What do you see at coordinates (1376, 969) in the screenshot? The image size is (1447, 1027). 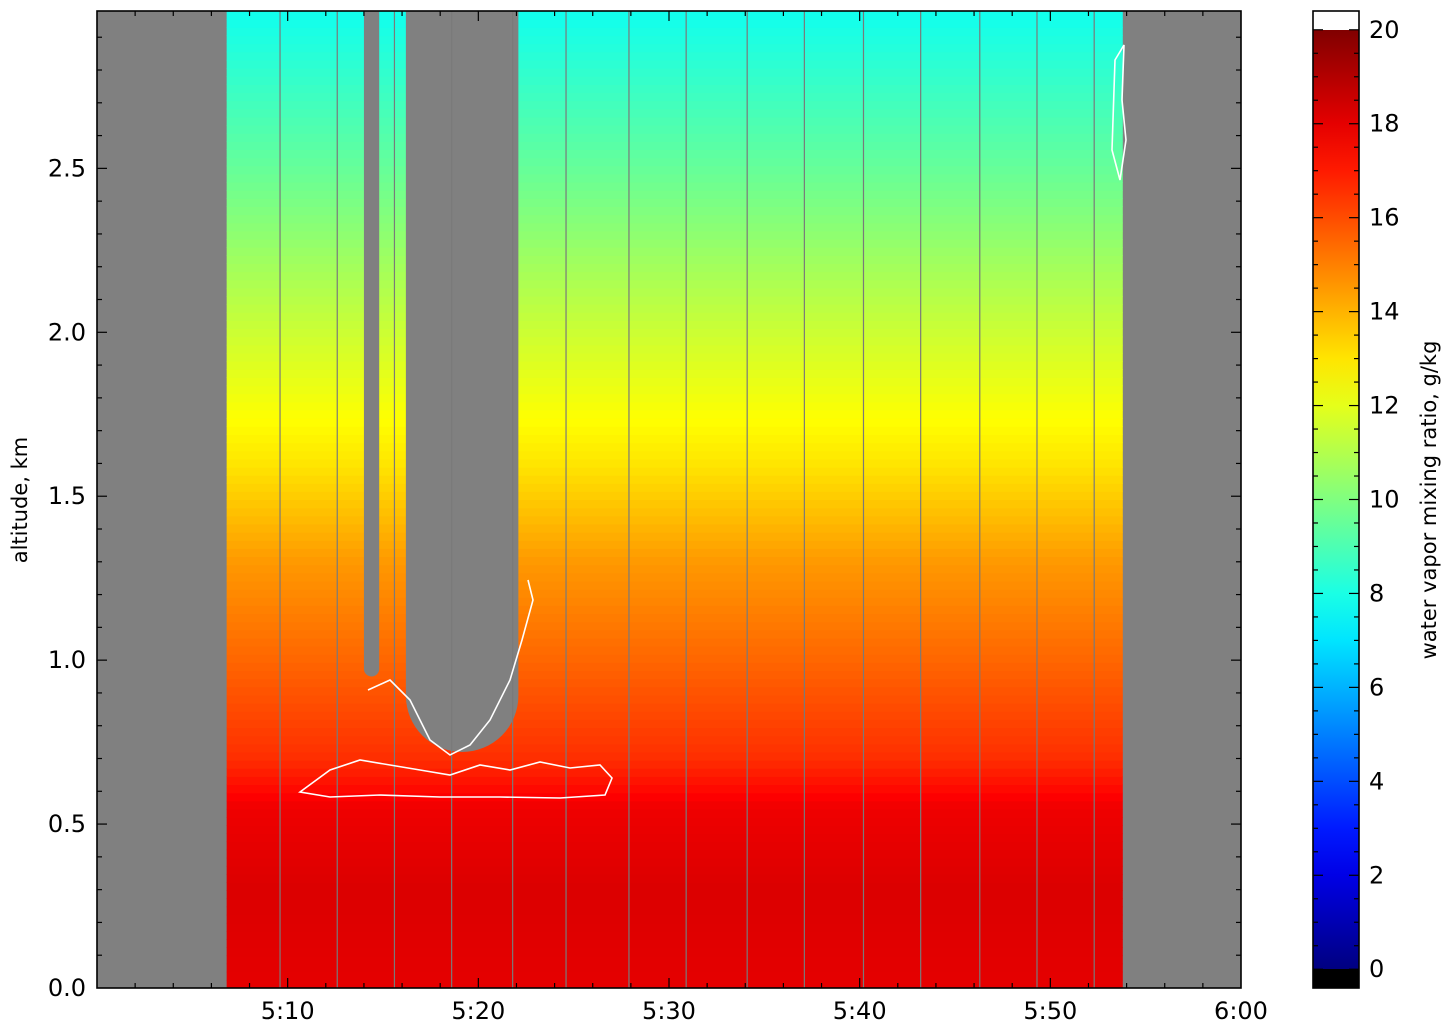 I see `colorbar-tick-label: 0` at bounding box center [1376, 969].